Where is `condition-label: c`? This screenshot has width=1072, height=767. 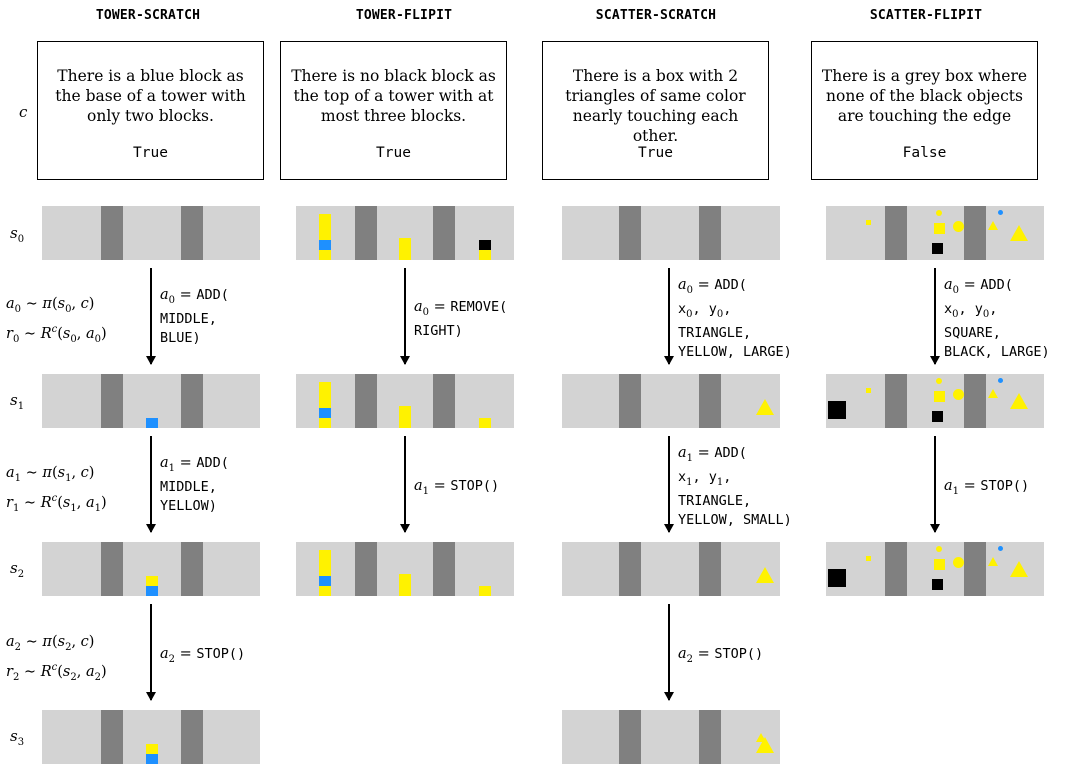 condition-label: c is located at coordinates (23, 112).